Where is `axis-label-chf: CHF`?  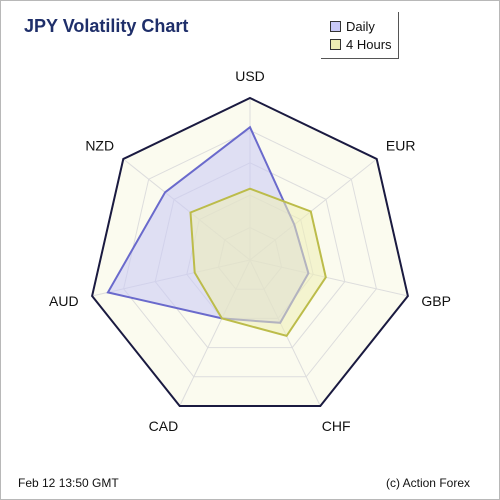 axis-label-chf: CHF is located at coordinates (336, 426).